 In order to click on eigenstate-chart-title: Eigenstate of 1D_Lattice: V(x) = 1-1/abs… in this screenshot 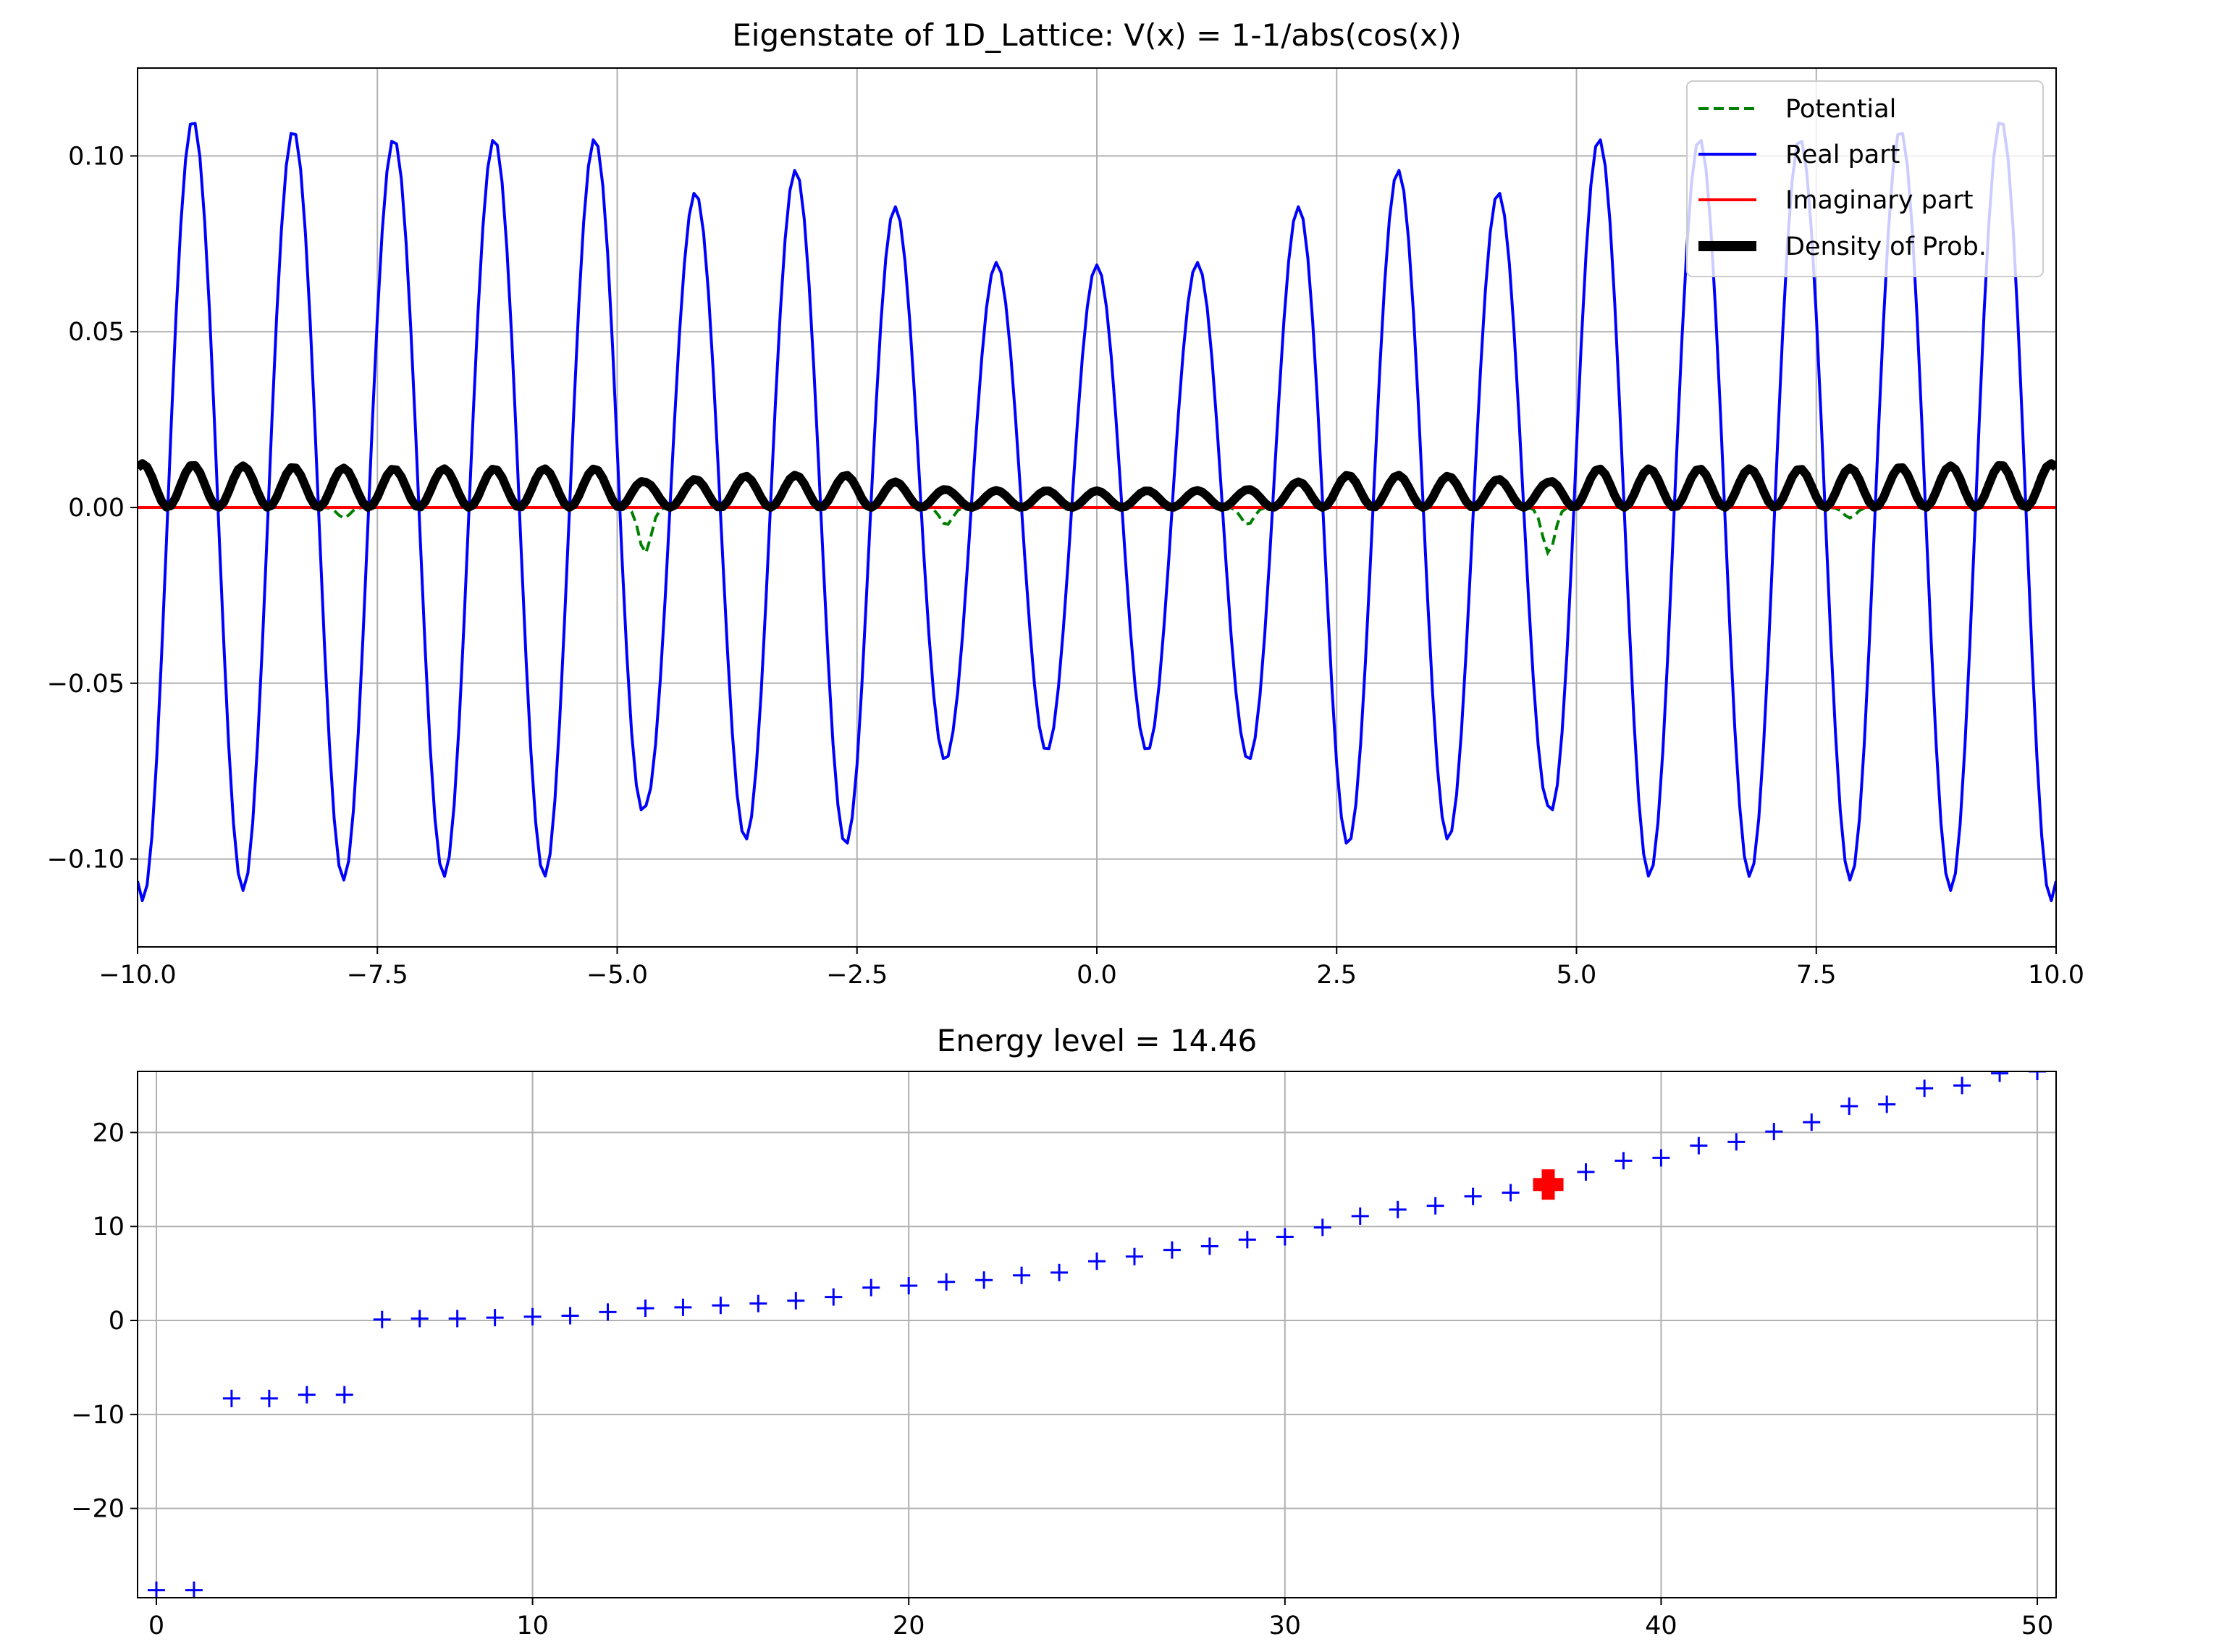, I will do `click(1097, 35)`.